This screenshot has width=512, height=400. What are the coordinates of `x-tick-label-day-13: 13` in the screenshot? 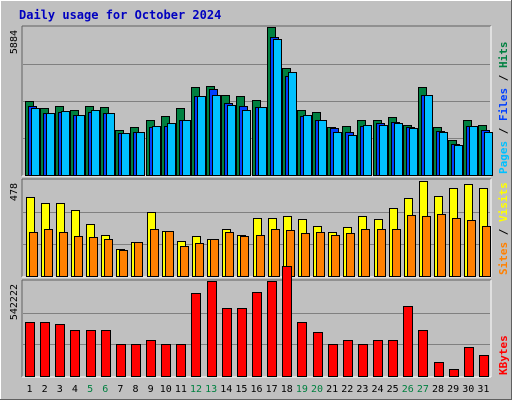 It's located at (211, 389).